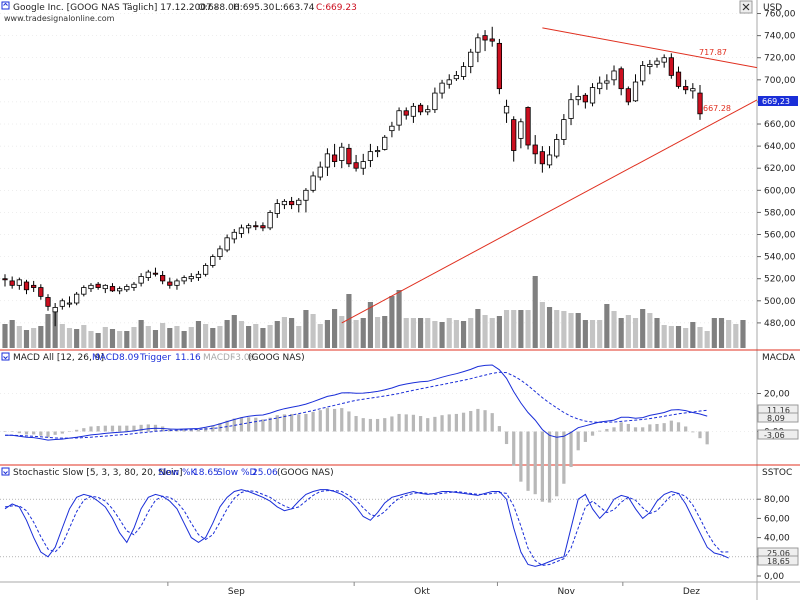 The width and height of the screenshot is (800, 600). I want to click on stochastic-collapse-icon, so click(5, 471).